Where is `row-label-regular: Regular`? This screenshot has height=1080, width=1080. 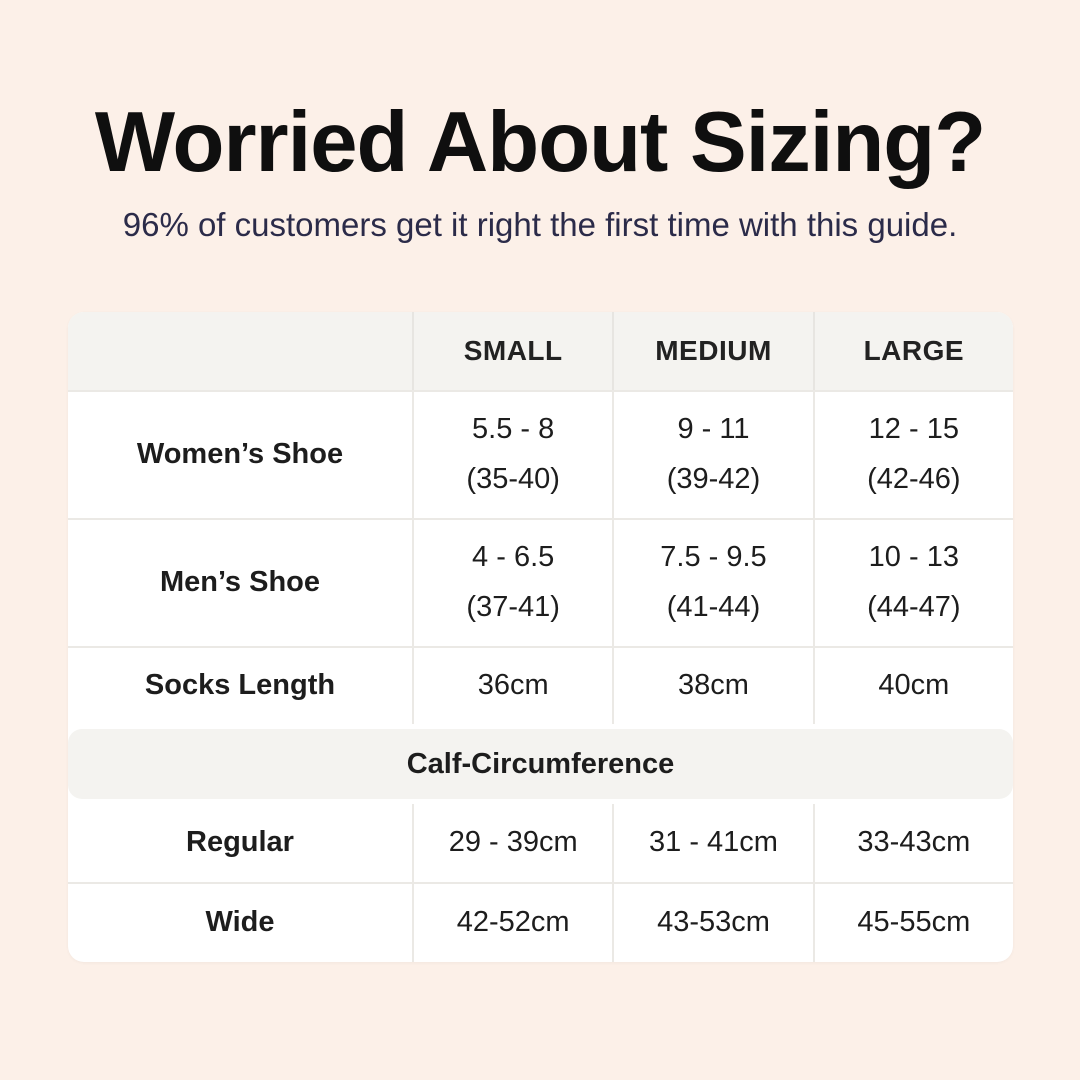 row-label-regular: Regular is located at coordinates (240, 842).